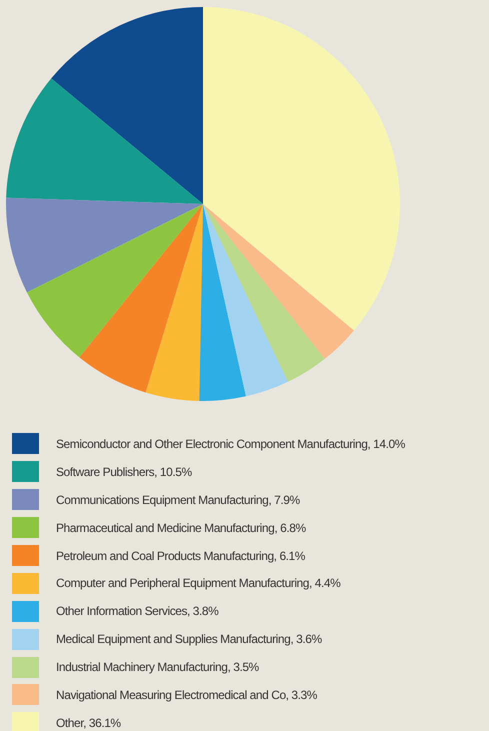 This screenshot has height=731, width=489. Describe the element at coordinates (157, 667) in the screenshot. I see `legend-label: Industrial Machinery Manufacturing, 3.5%` at that location.